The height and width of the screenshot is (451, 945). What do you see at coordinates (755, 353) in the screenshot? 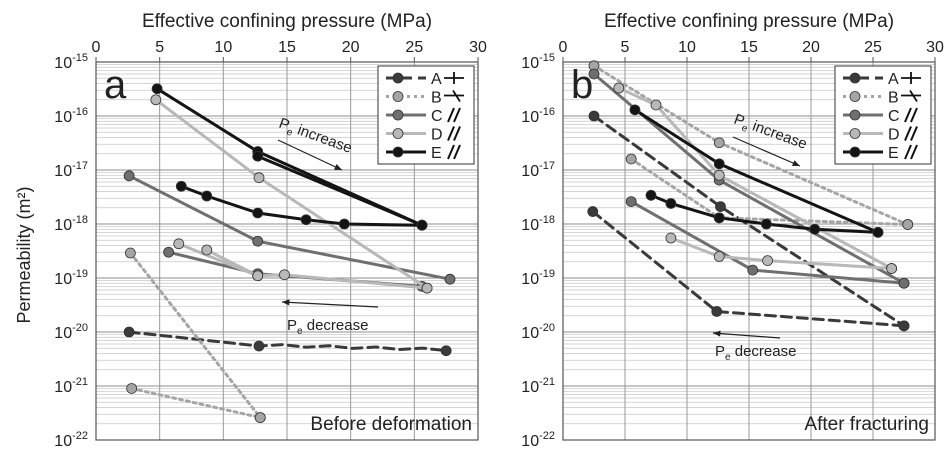
I see `annotation-pe-decrease: Pe decrease` at bounding box center [755, 353].